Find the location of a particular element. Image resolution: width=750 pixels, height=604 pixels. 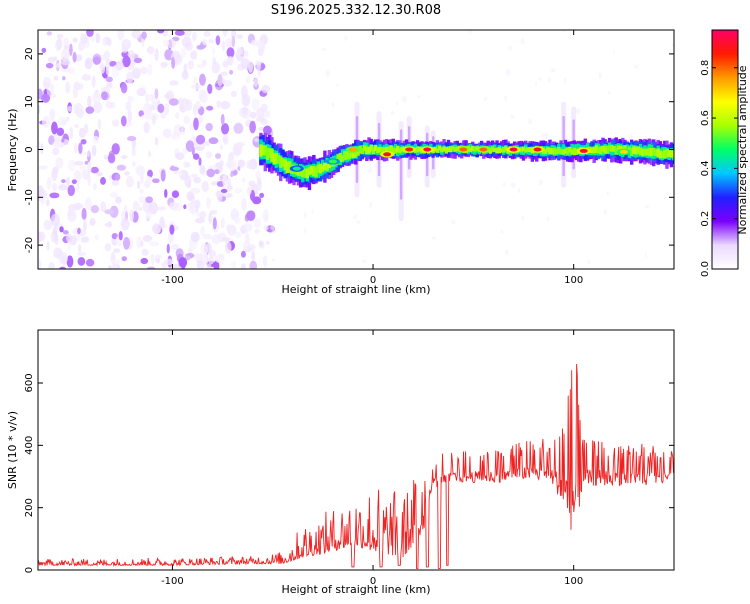

y-tick-label: 20 is located at coordinates (29, 54).